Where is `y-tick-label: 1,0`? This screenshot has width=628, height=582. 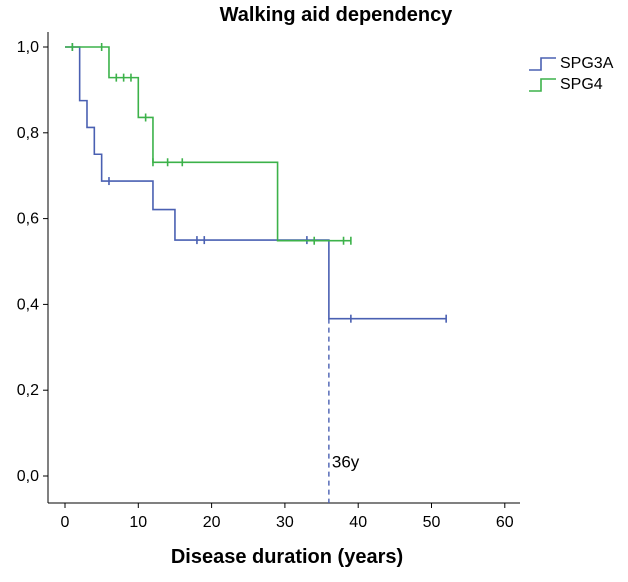 y-tick-label: 1,0 is located at coordinates (28, 47).